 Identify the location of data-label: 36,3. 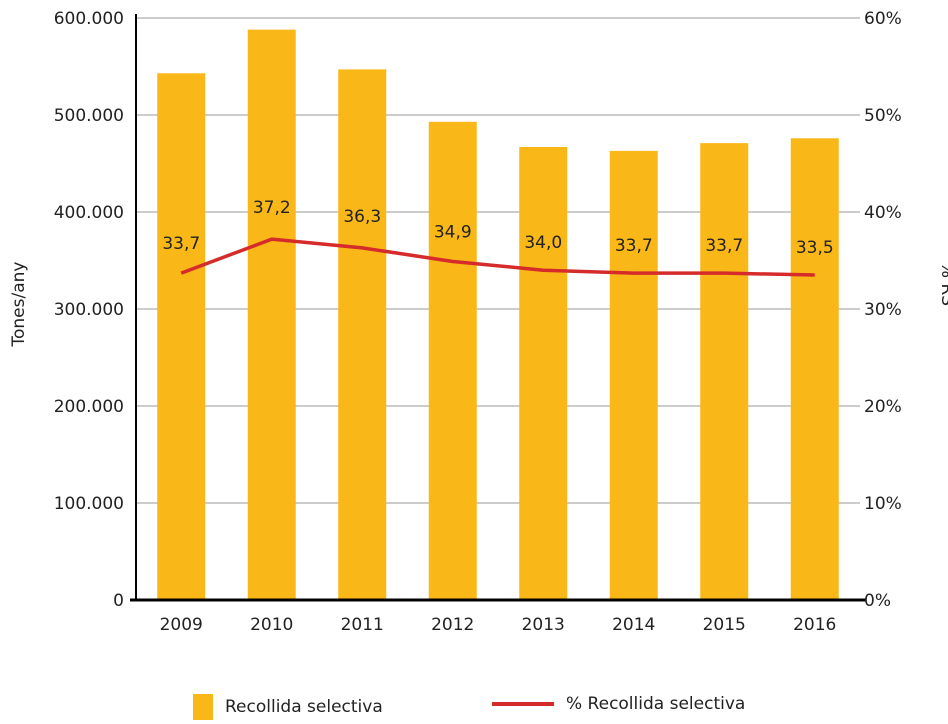
(362, 217).